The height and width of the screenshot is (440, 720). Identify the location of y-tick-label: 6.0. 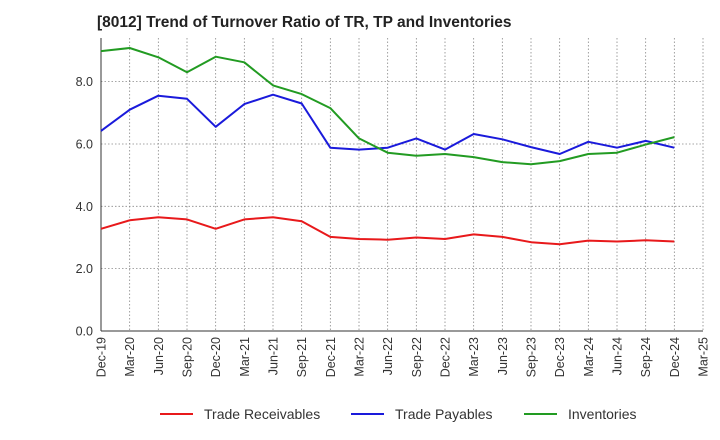
(84, 144).